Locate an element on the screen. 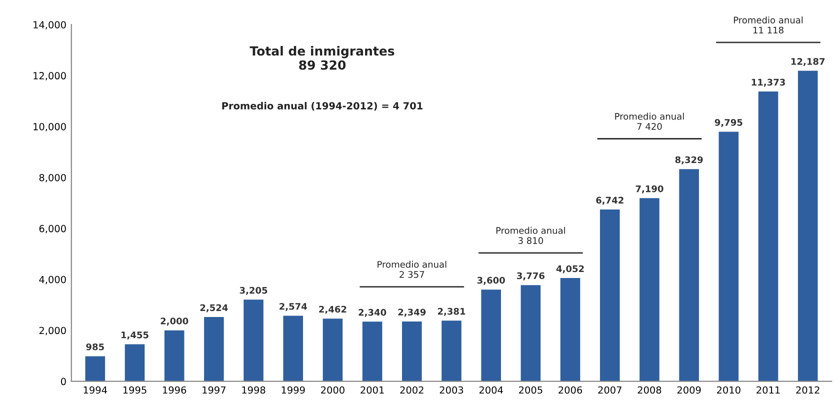 The height and width of the screenshot is (410, 840). y-tick-label: 6,000 is located at coordinates (52, 229).